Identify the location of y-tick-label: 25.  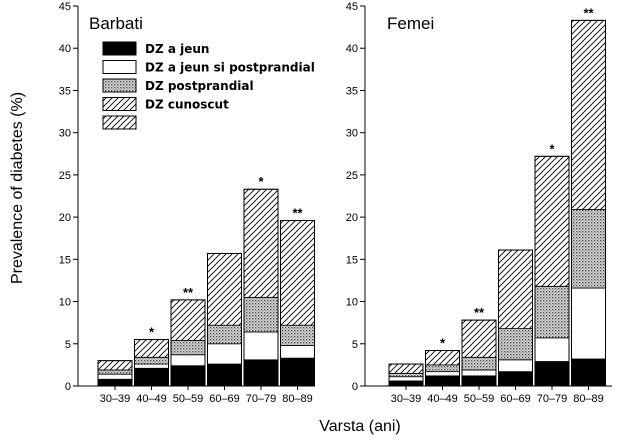
(65, 176).